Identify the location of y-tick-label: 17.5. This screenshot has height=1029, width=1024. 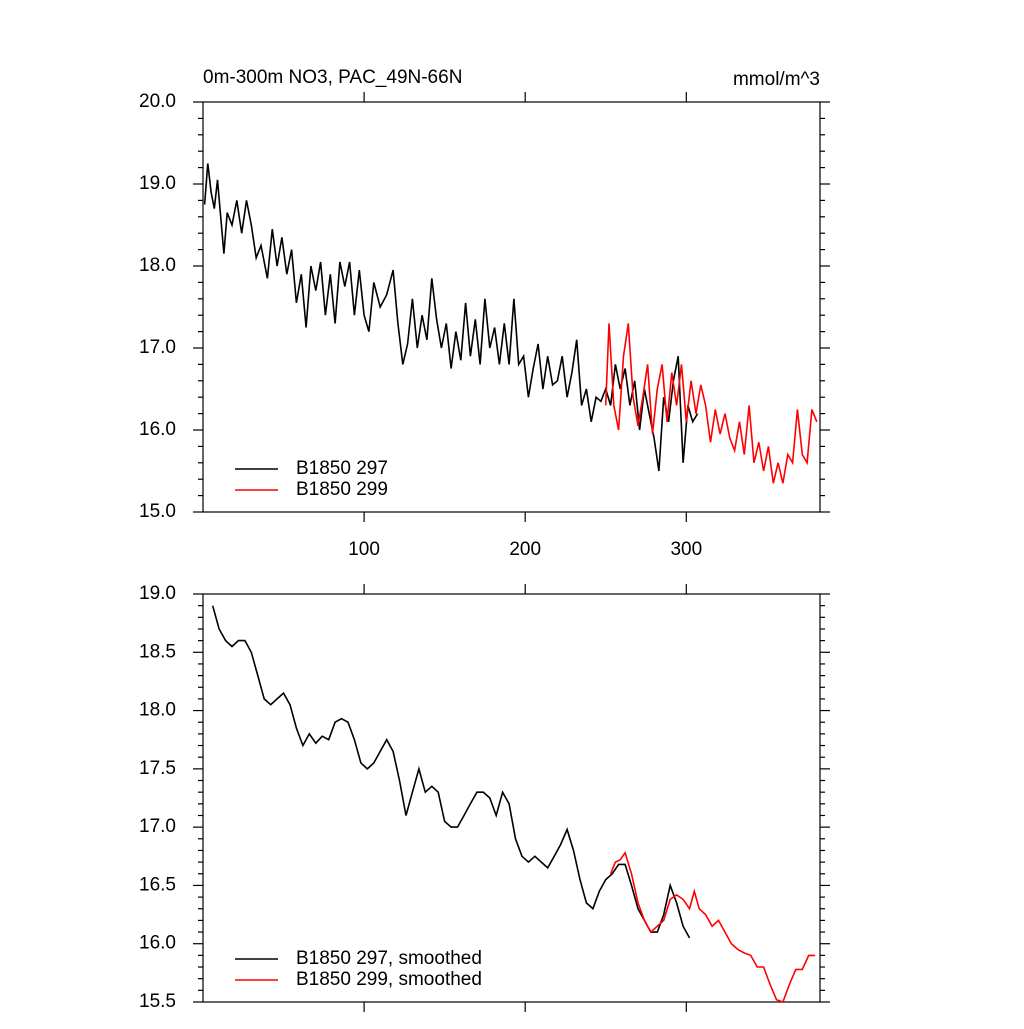
(157, 768).